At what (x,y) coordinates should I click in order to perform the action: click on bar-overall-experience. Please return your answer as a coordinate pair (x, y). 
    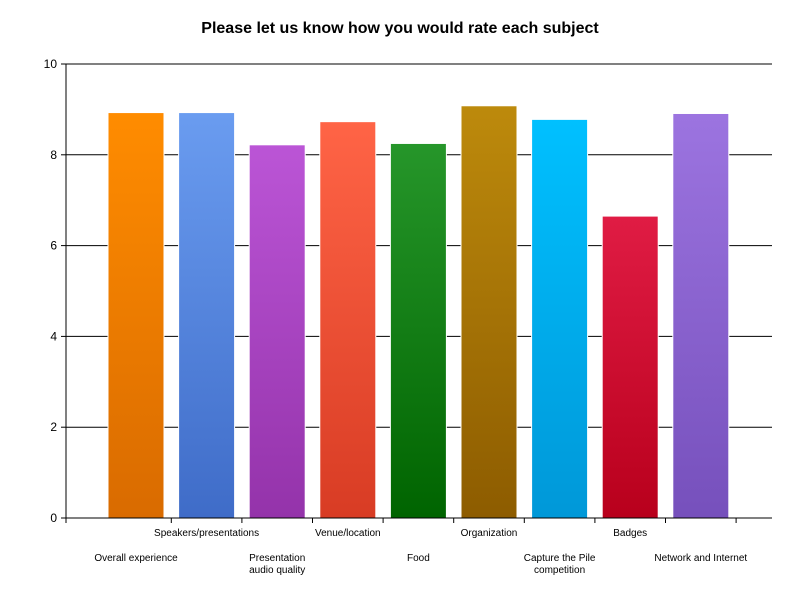
    Looking at the image, I should click on (136, 315).